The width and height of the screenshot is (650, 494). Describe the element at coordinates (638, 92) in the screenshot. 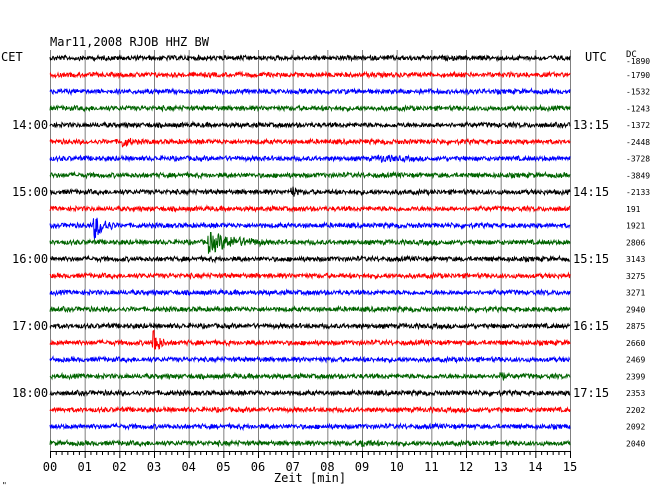

I see `dc-offset-value: -1532` at that location.